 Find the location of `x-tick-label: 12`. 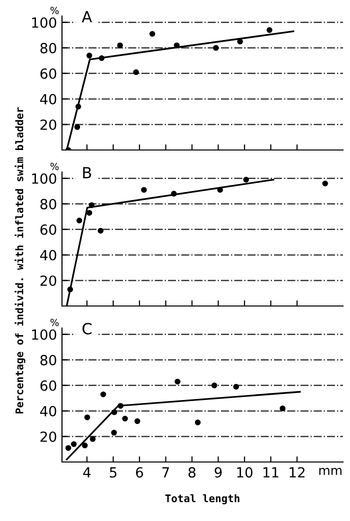

x-tick-label: 12 is located at coordinates (297, 472).